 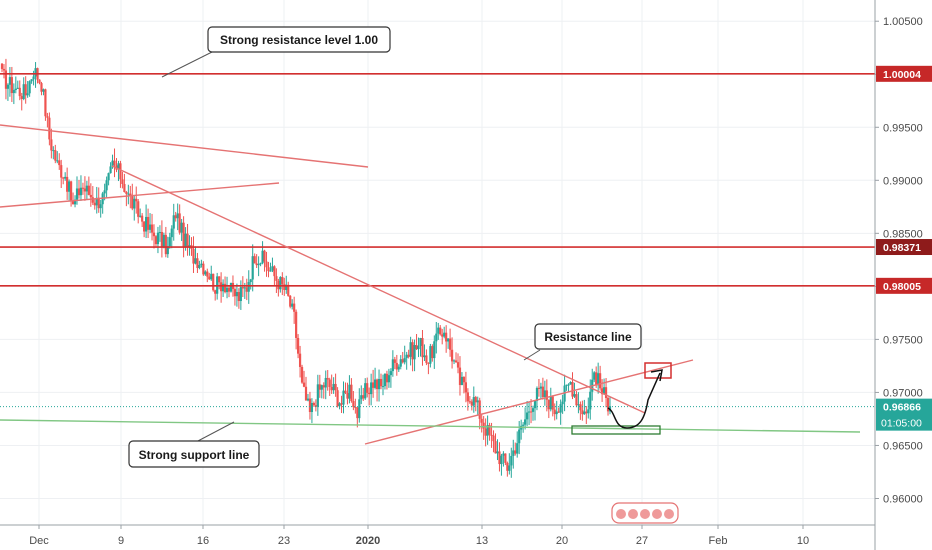 I want to click on upper-descending-trendline, so click(x=184, y=146).